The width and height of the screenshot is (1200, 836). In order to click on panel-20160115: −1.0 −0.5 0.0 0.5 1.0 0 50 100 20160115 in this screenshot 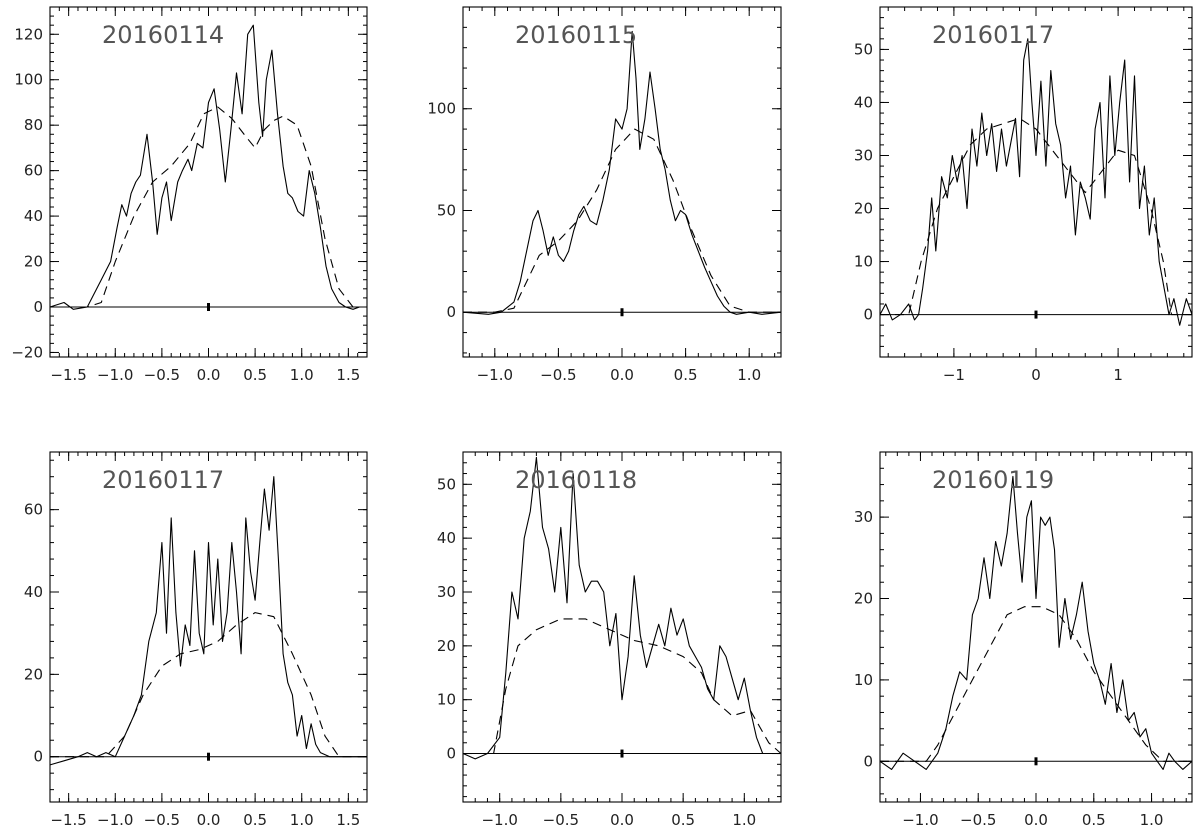, I will do `click(604, 195)`.